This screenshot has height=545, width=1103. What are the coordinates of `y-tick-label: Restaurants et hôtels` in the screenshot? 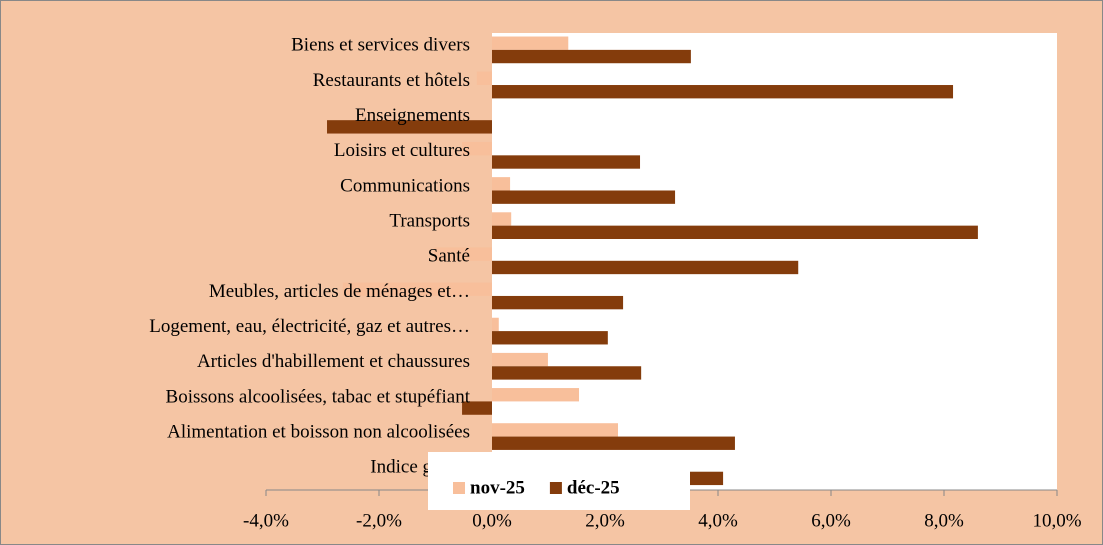 It's located at (391, 80).